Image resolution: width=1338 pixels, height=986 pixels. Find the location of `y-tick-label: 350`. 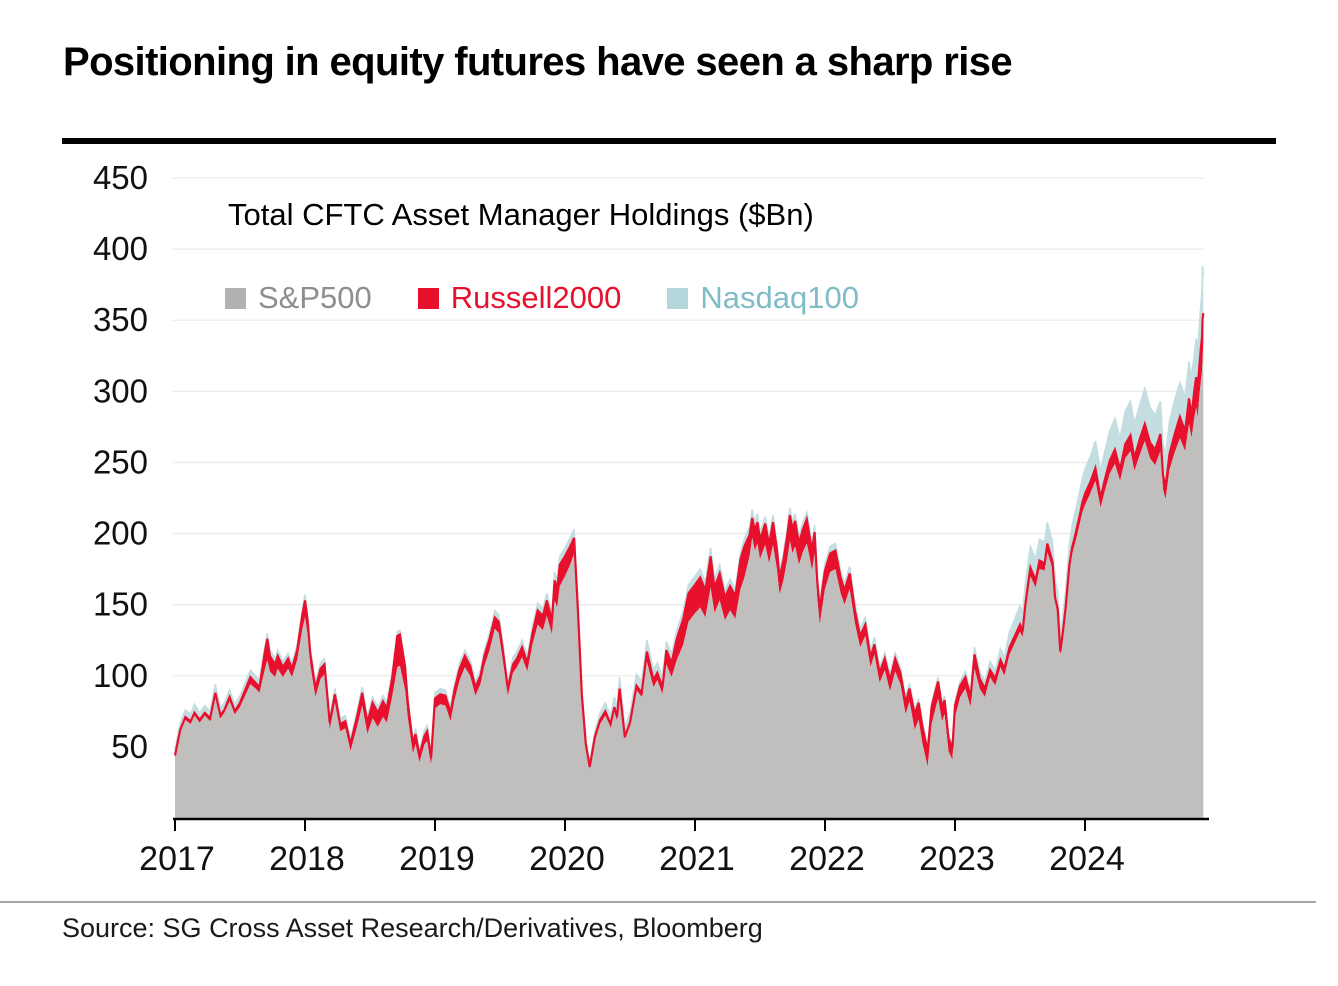

y-tick-label: 350 is located at coordinates (120, 319).